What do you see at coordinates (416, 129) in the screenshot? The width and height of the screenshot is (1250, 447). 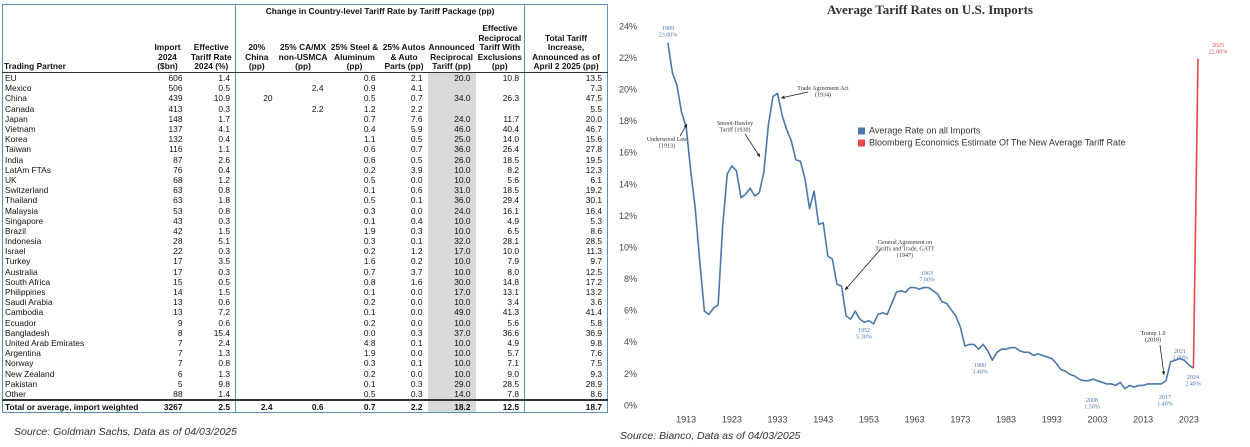 I see `table-cell: 5.9` at bounding box center [416, 129].